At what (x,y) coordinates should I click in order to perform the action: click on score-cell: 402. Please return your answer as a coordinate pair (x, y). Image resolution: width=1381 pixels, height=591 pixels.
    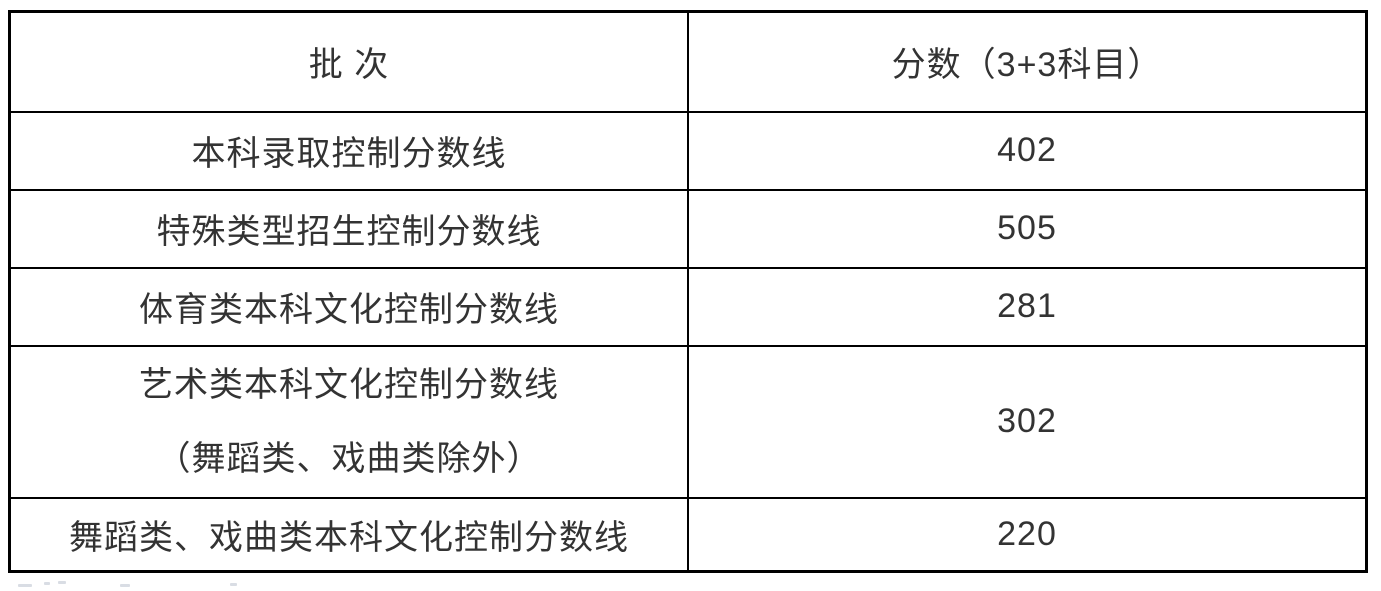
    Looking at the image, I should click on (1027, 150).